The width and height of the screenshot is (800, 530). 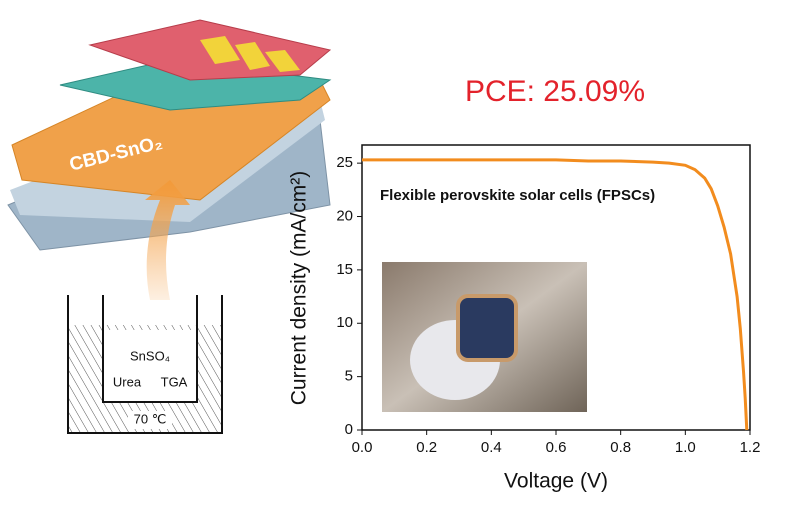 I want to click on solution-label: SnSO₄, so click(x=150, y=355).